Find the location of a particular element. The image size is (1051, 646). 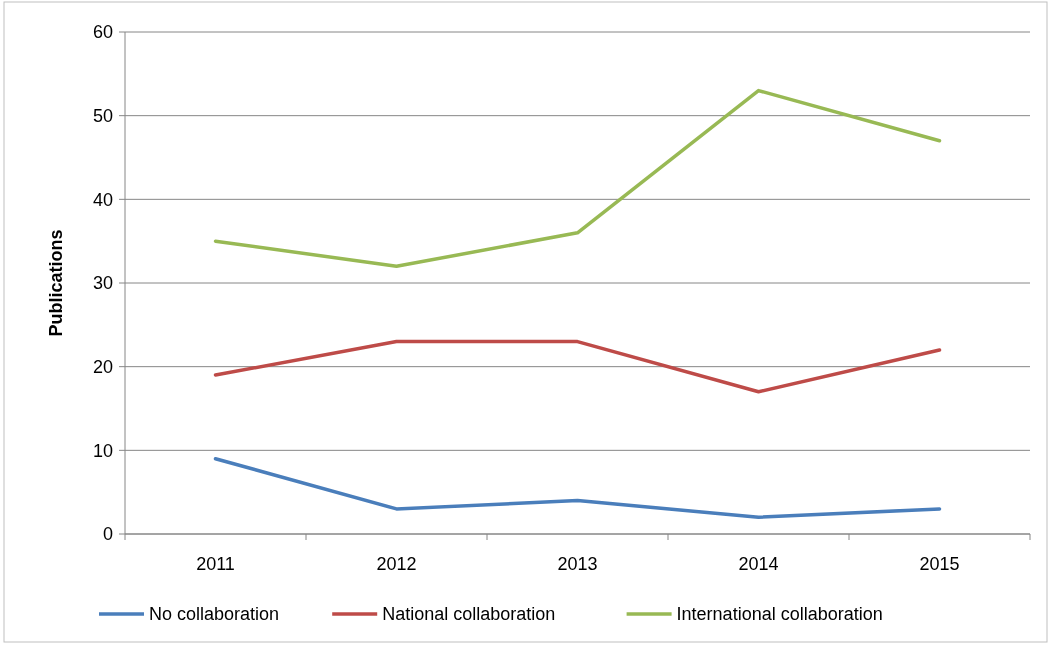

x-tick-label: 2011 is located at coordinates (215, 564).